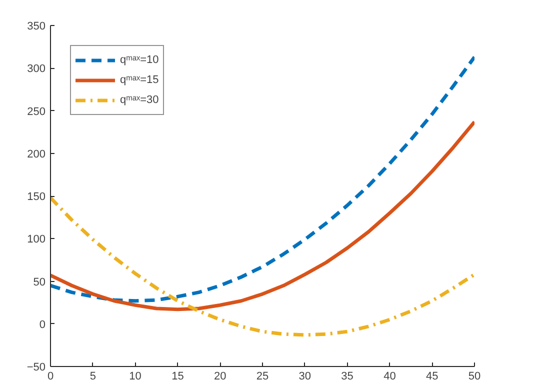 Image resolution: width=554 pixels, height=382 pixels. I want to click on y-tick-label: 350, so click(36, 26).